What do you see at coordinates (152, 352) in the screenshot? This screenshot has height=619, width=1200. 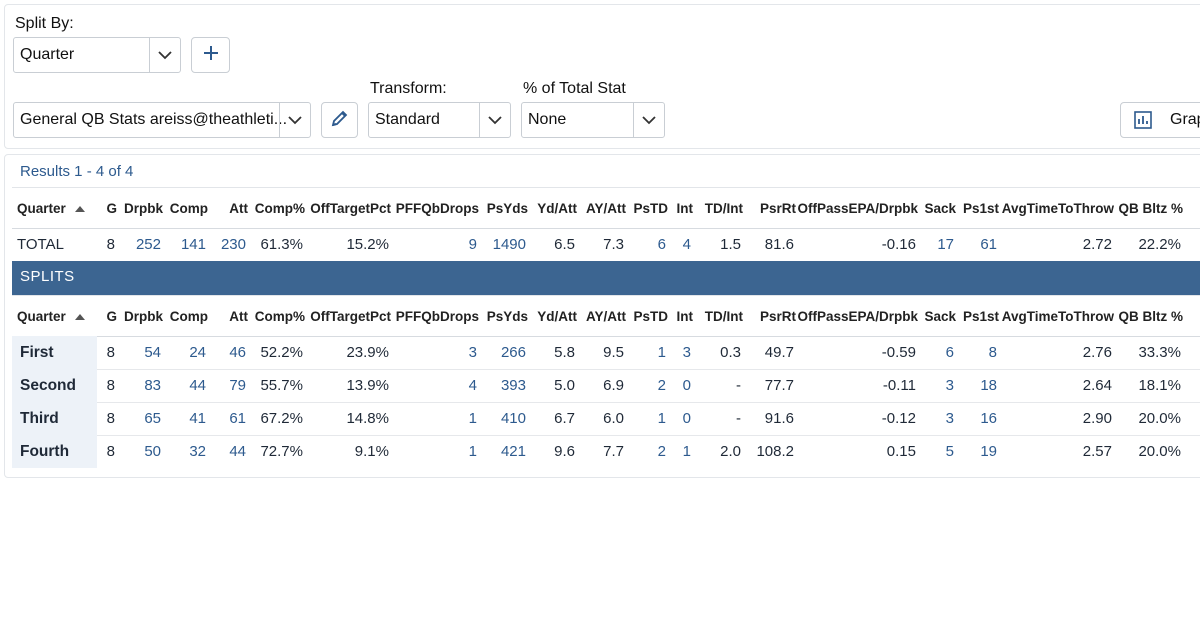 I see `cell-drpbk: 54` at bounding box center [152, 352].